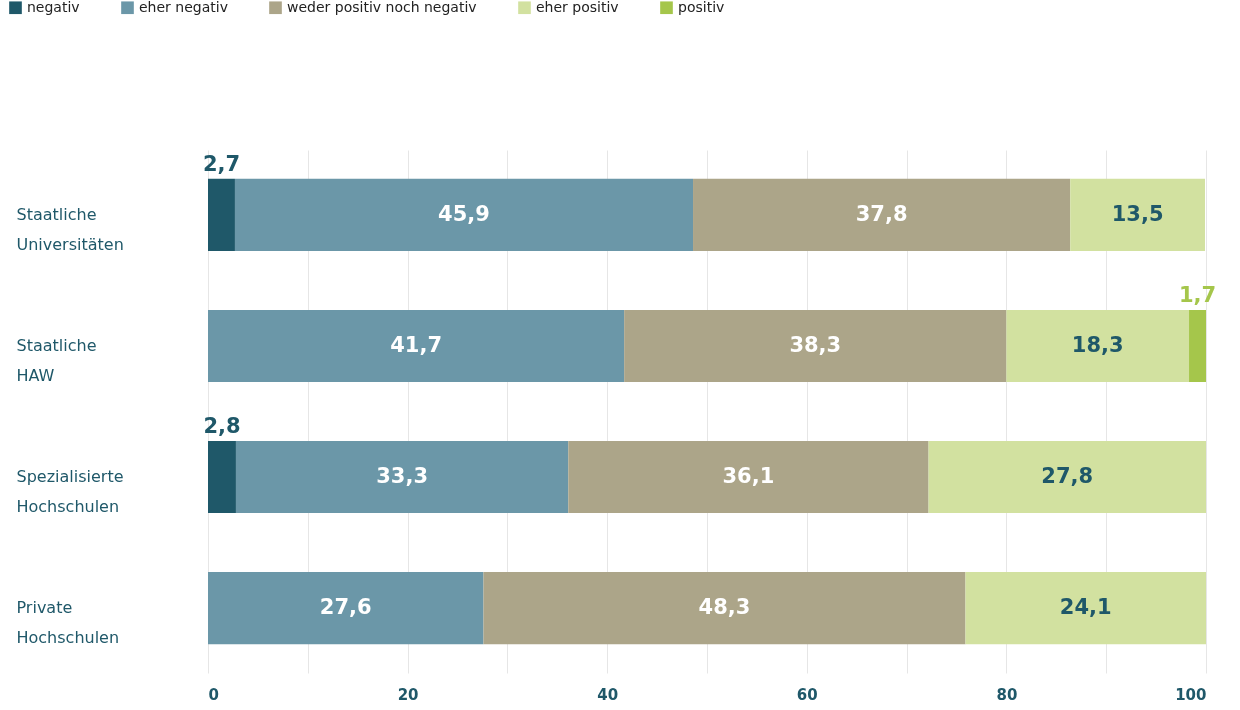  What do you see at coordinates (213, 694) in the screenshot?
I see `x-tick-label: 0` at bounding box center [213, 694].